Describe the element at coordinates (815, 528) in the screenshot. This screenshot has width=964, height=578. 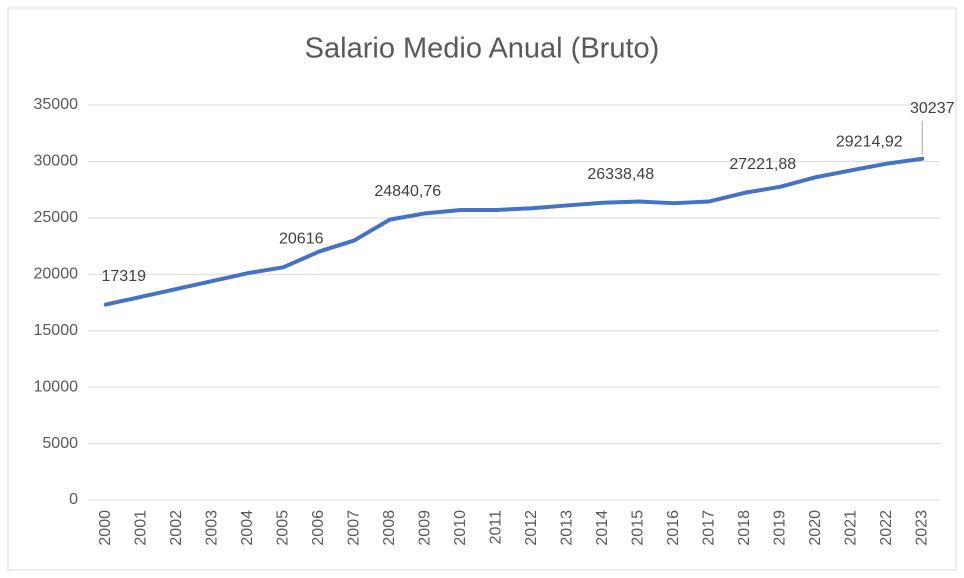
I see `x-tick-label: 2020` at that location.